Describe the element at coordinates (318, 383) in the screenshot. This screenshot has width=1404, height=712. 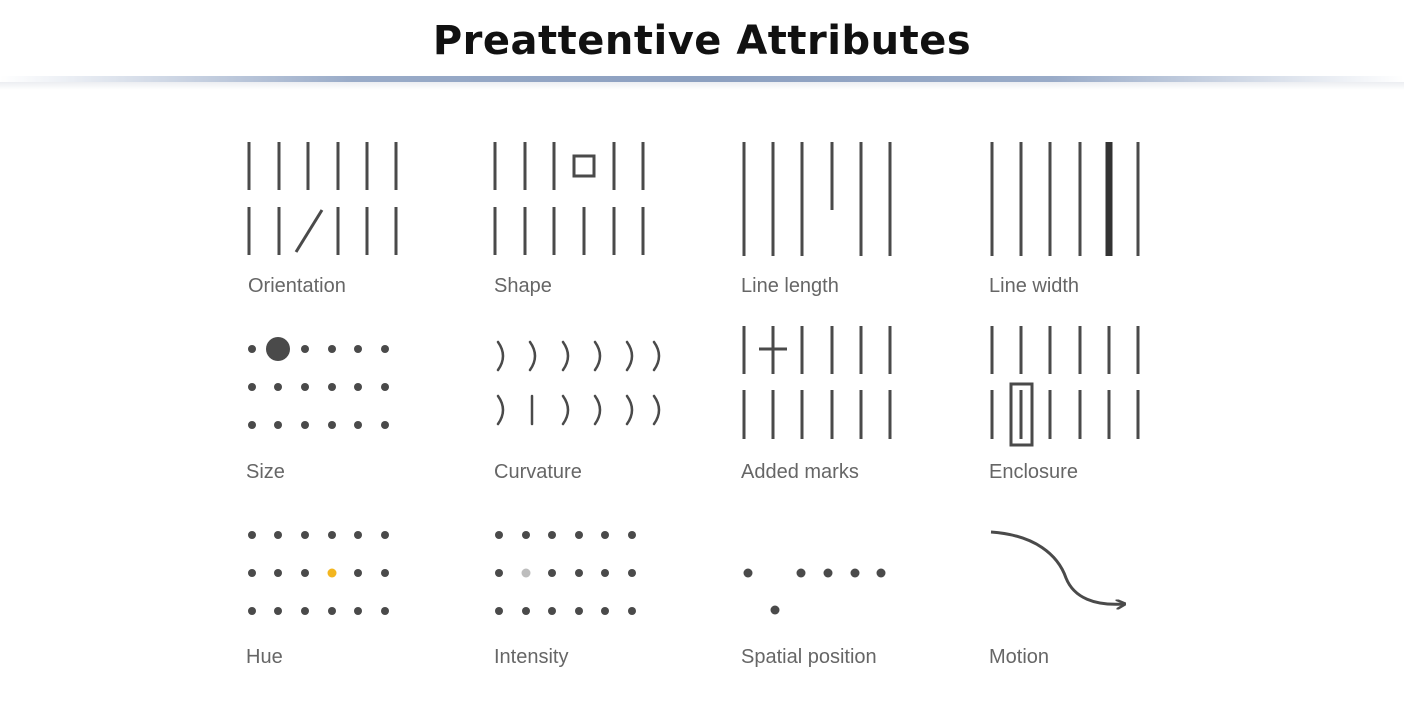
I see `size-icon` at that location.